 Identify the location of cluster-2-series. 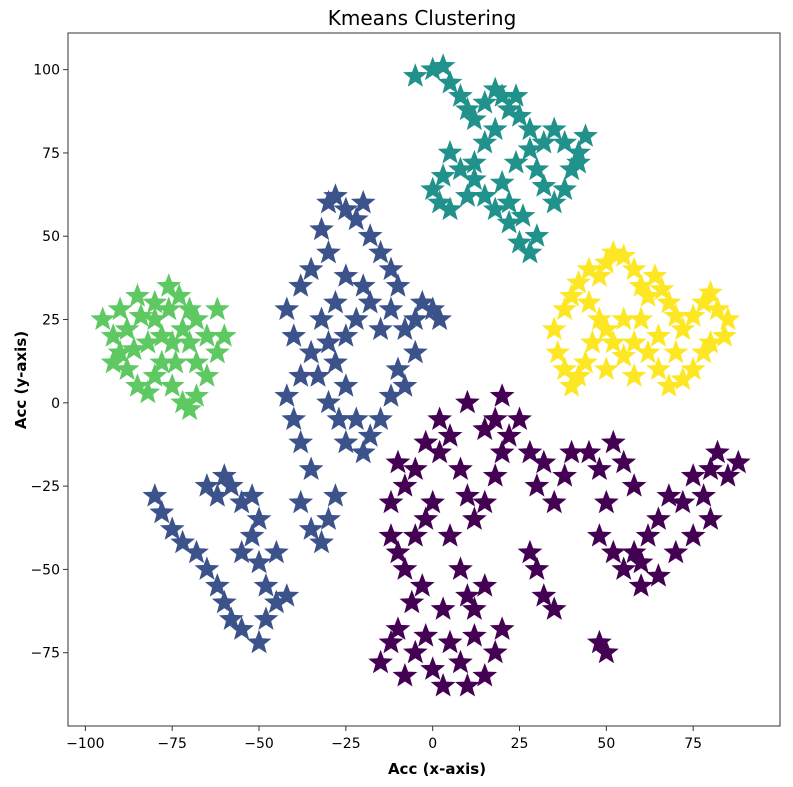
(500, 158).